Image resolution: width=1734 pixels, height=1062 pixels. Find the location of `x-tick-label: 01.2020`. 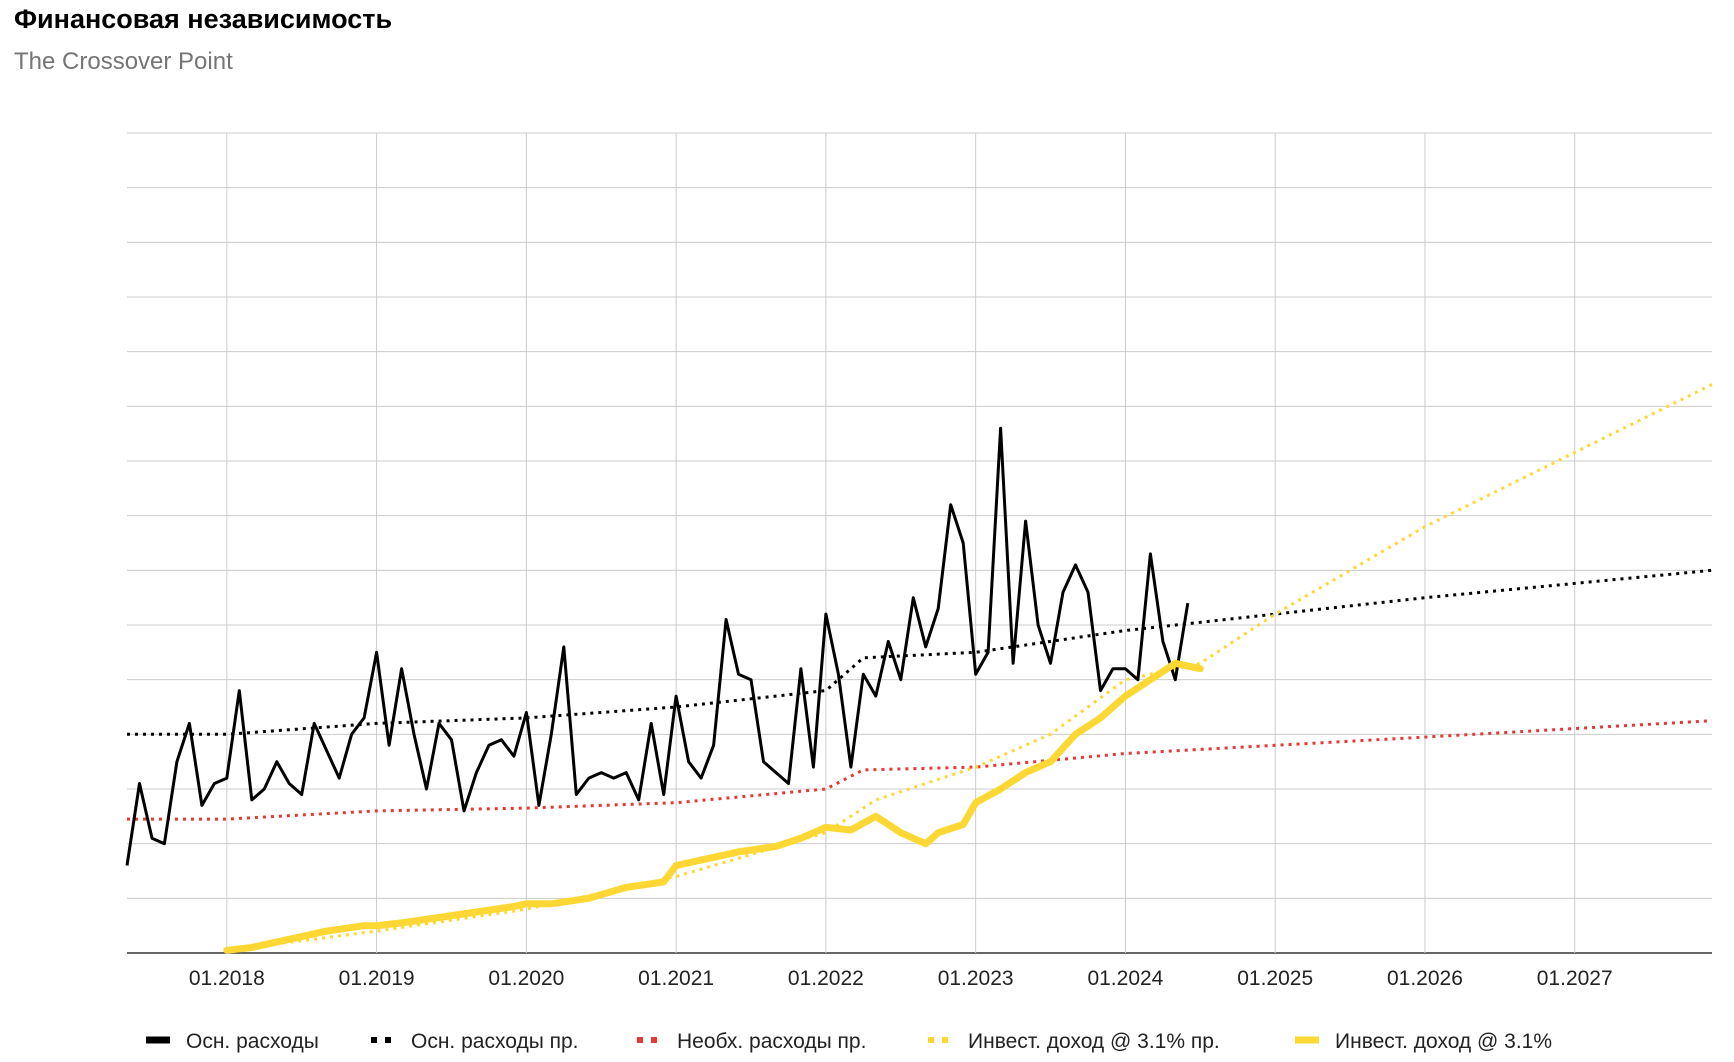

x-tick-label: 01.2020 is located at coordinates (526, 978).